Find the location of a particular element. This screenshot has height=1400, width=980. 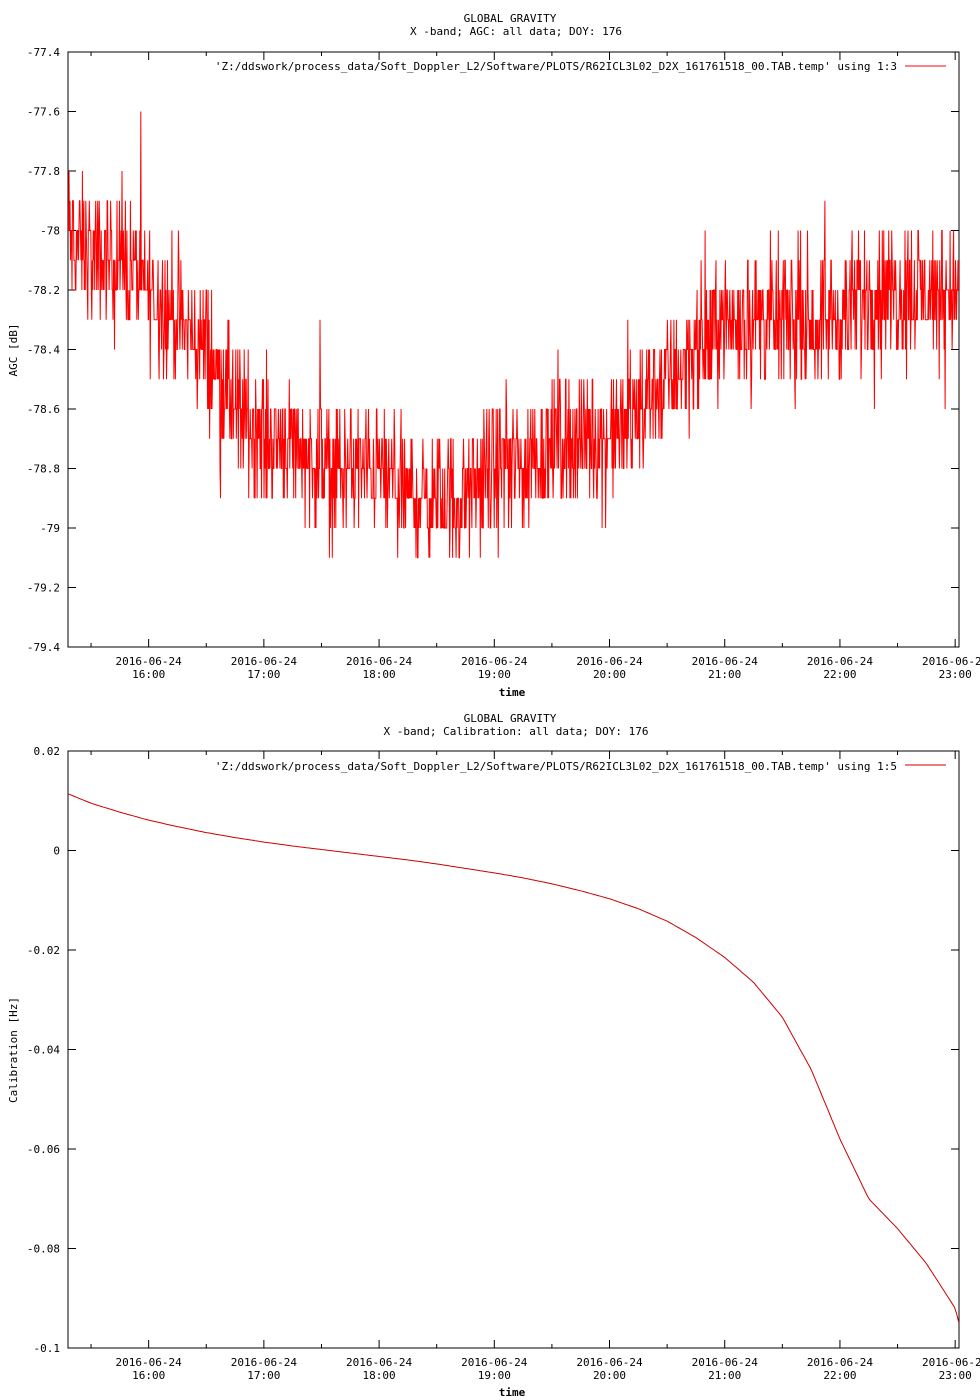

chart-subtitle: X -band; Calibration: all data; DOY: 176 is located at coordinates (516, 731).